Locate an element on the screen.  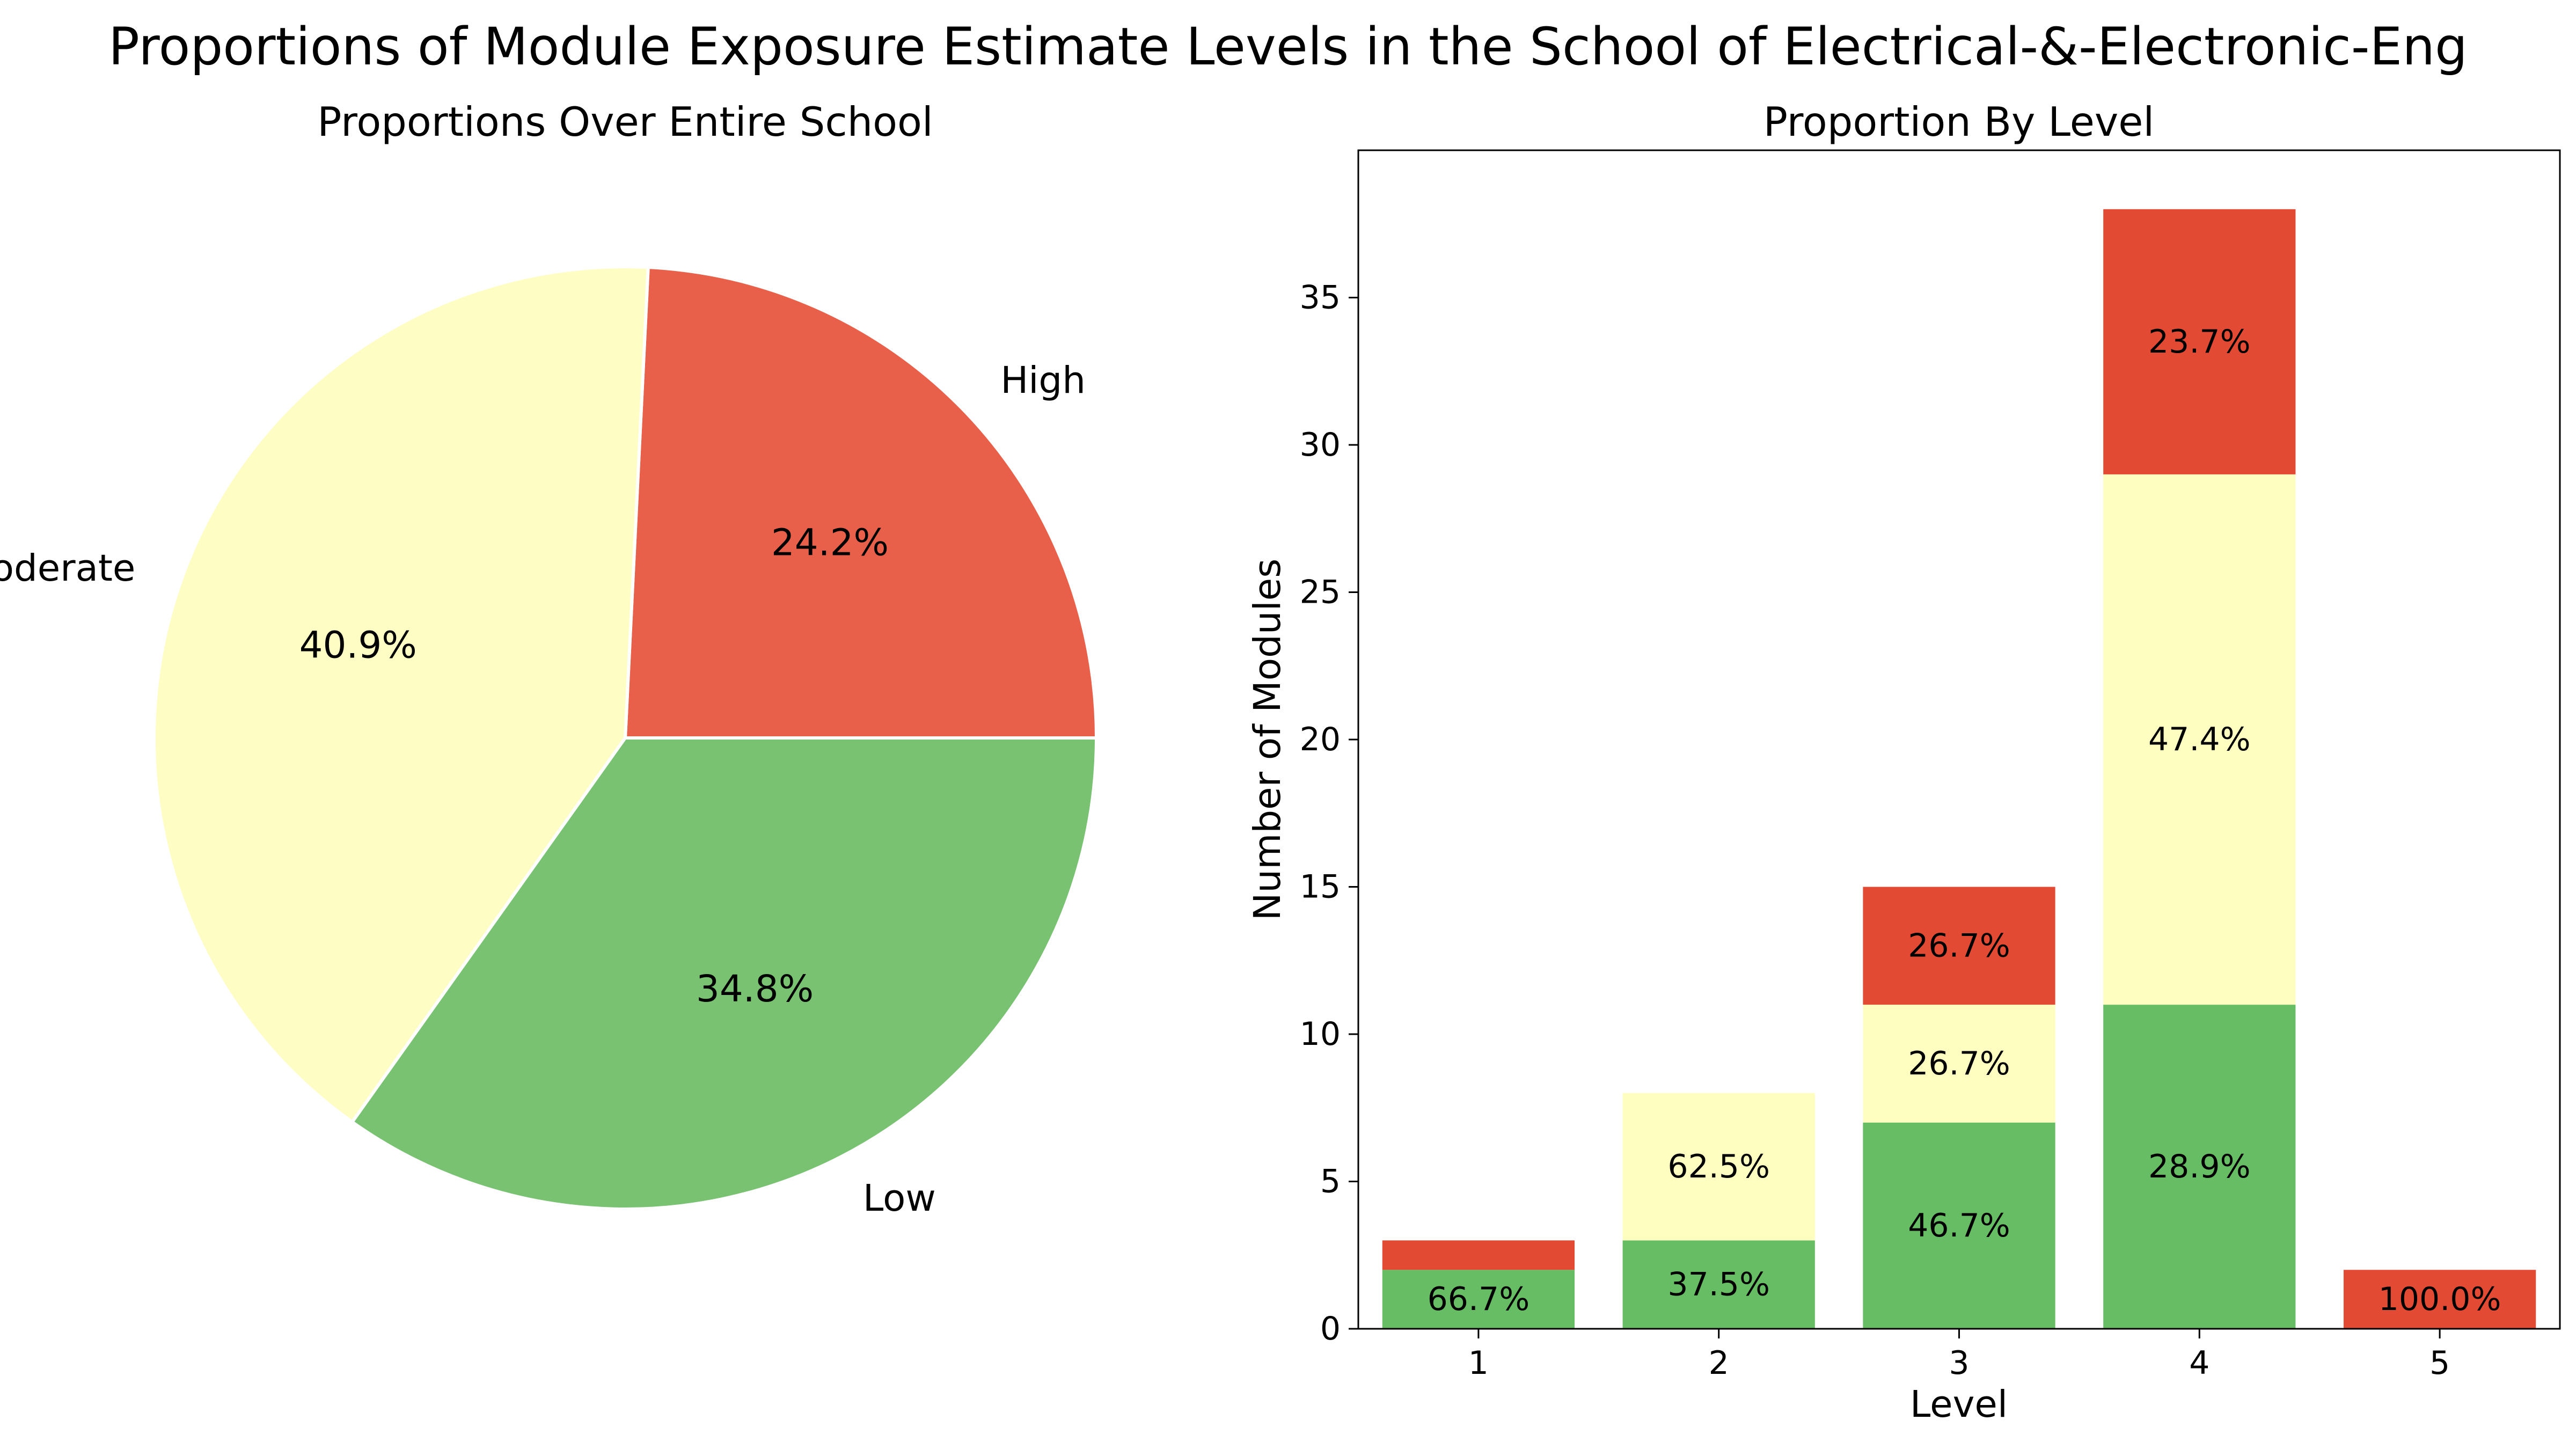
x-tick-label-1: 1 is located at coordinates (1478, 1363).